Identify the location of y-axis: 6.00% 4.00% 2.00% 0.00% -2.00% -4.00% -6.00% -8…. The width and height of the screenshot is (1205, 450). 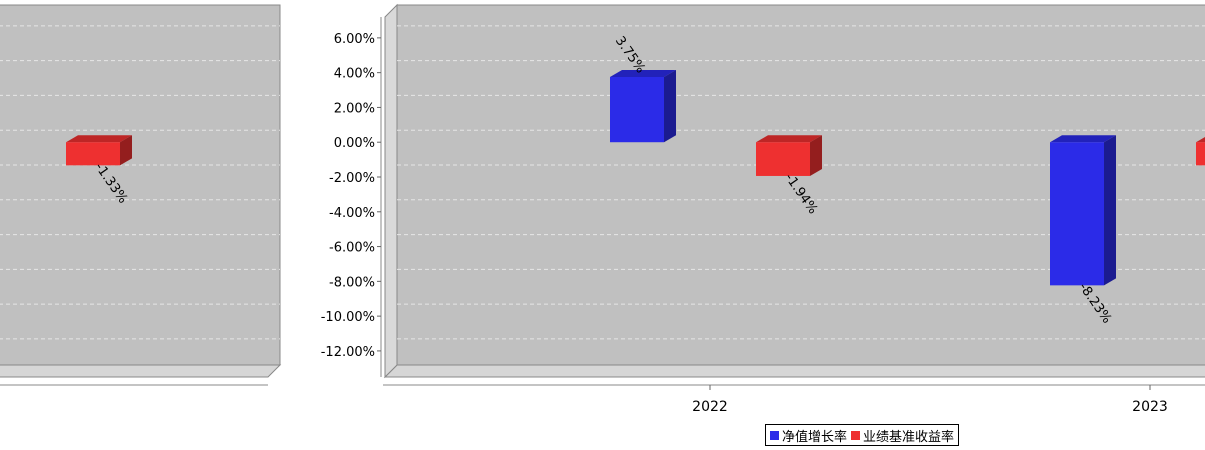
(351, 197).